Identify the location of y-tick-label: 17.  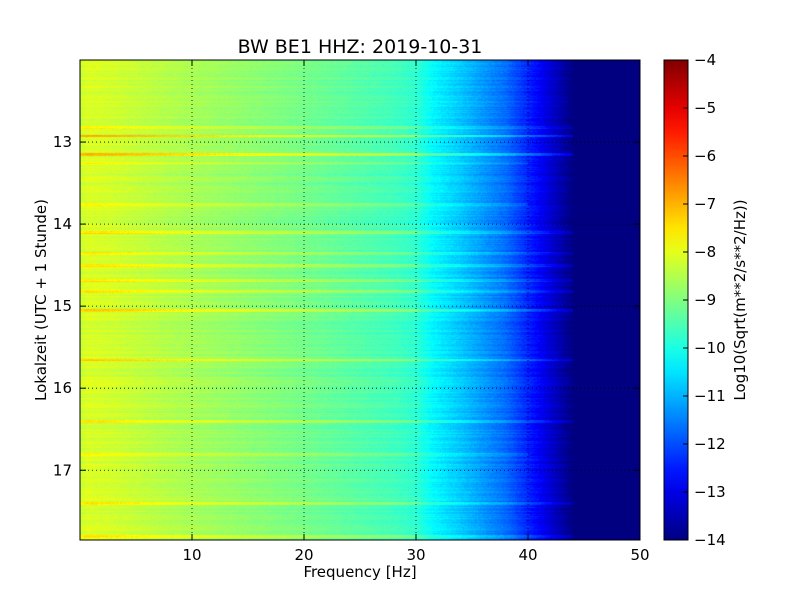
(62, 470).